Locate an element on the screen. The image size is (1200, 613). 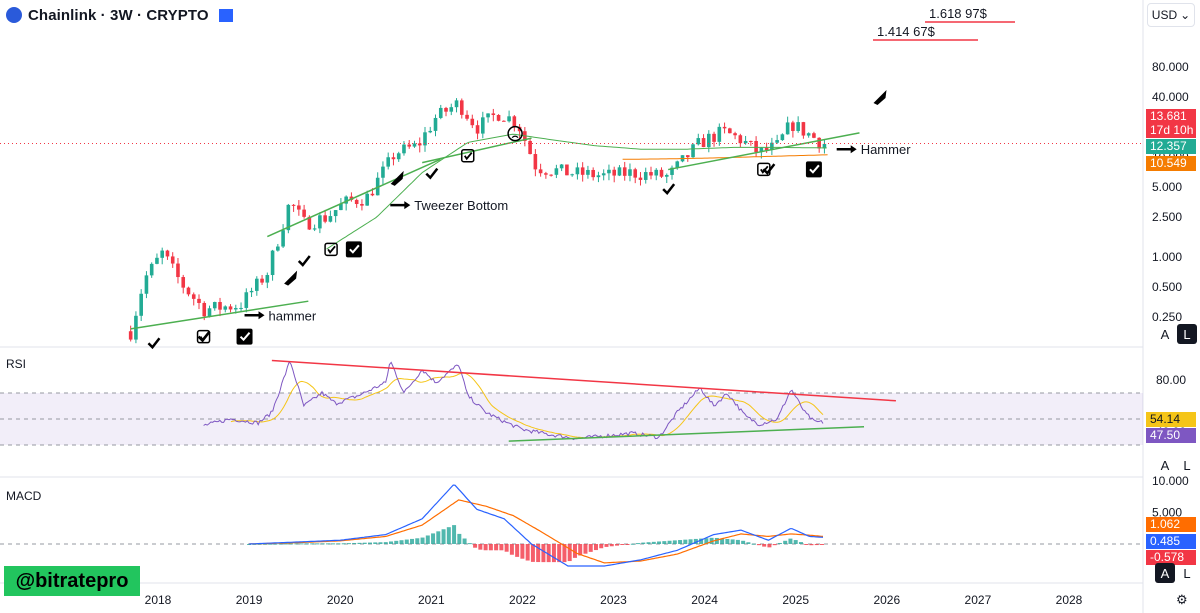
auto-scale-button: A is located at coordinates (1165, 334).